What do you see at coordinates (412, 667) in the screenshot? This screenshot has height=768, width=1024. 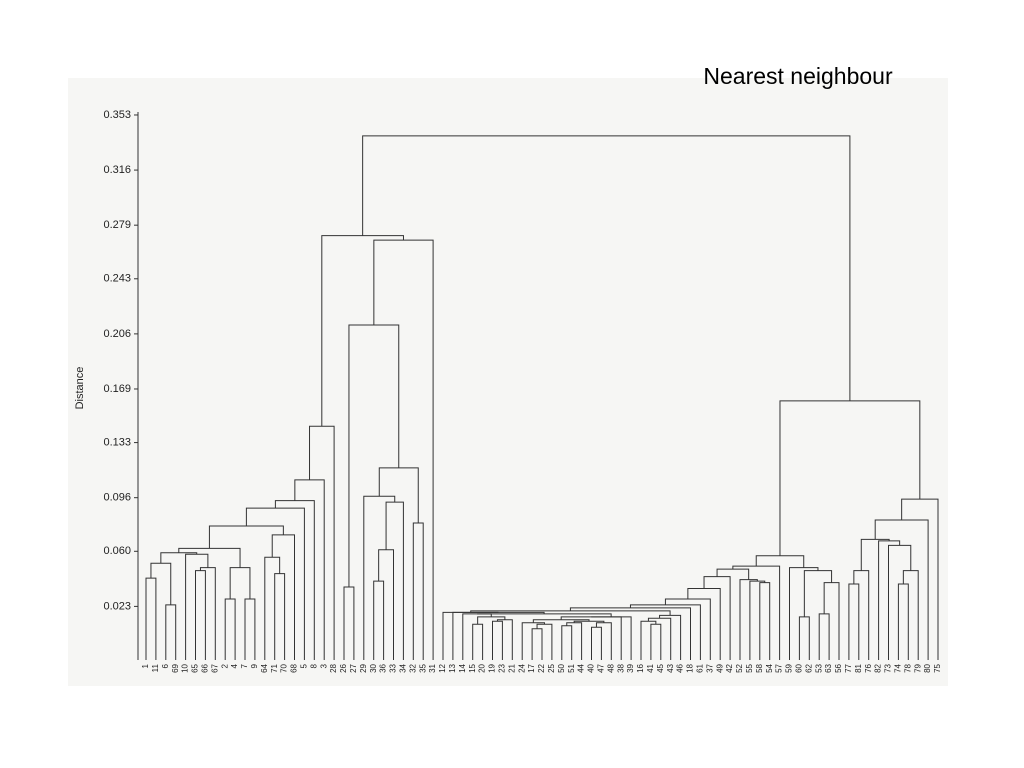 I see `leaf-label: 32` at bounding box center [412, 667].